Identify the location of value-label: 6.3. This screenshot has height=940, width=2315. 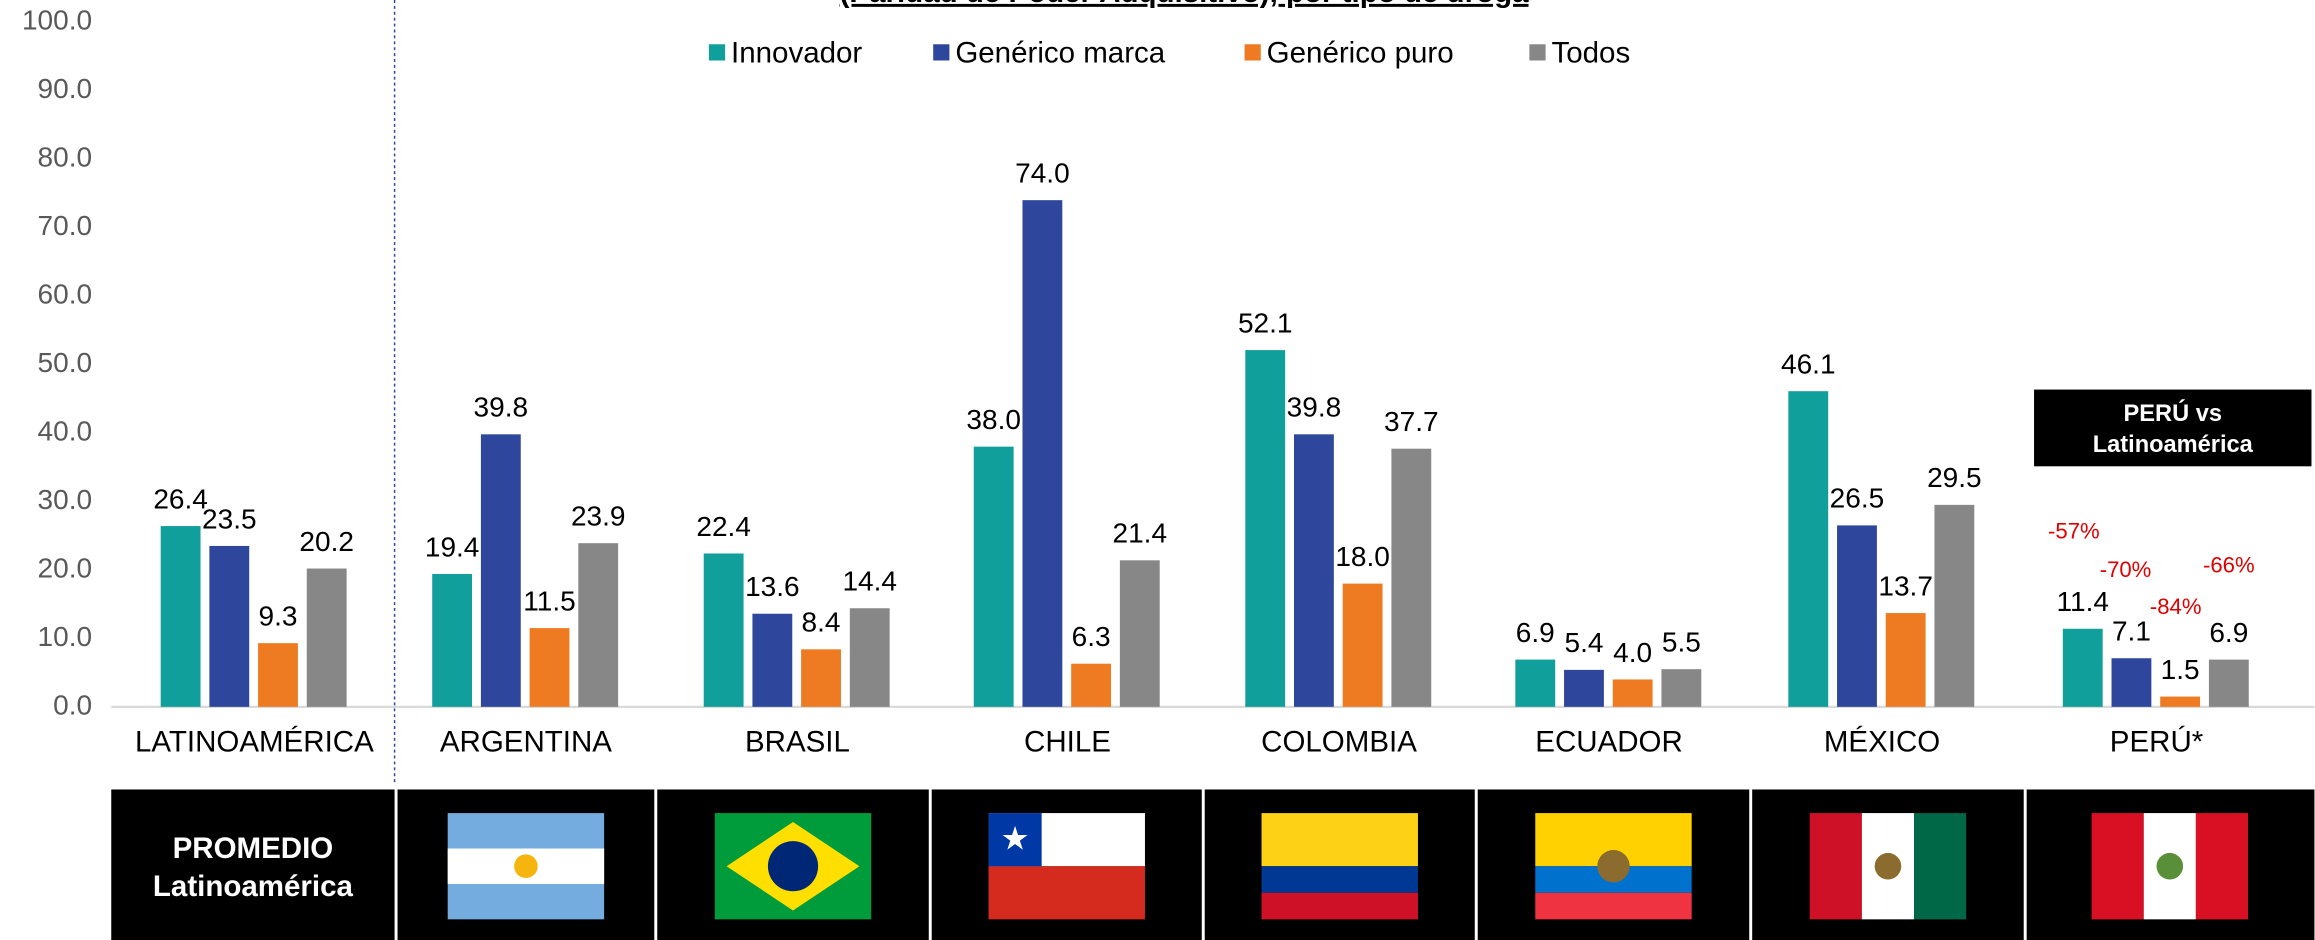
(1091, 636).